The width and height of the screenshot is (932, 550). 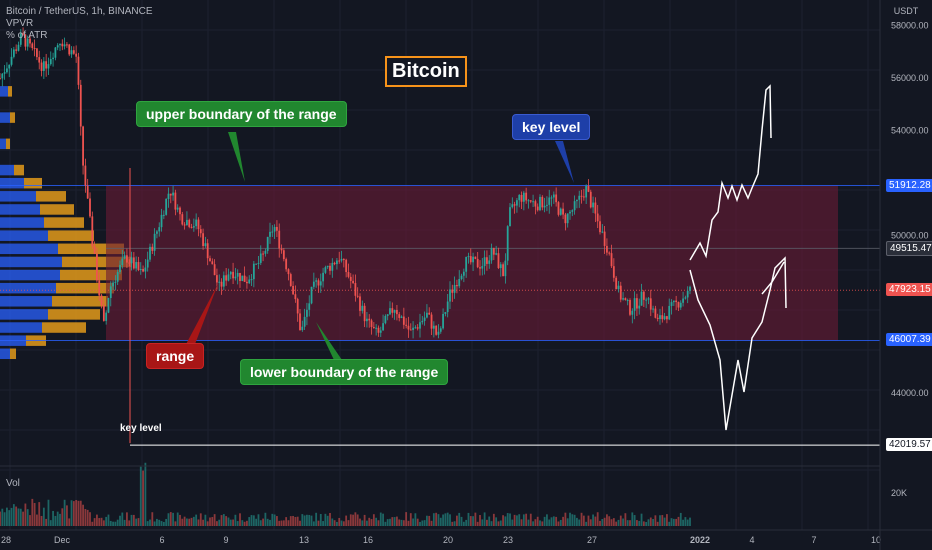 What do you see at coordinates (13, 483) in the screenshot?
I see `volume-label: Vol` at bounding box center [13, 483].